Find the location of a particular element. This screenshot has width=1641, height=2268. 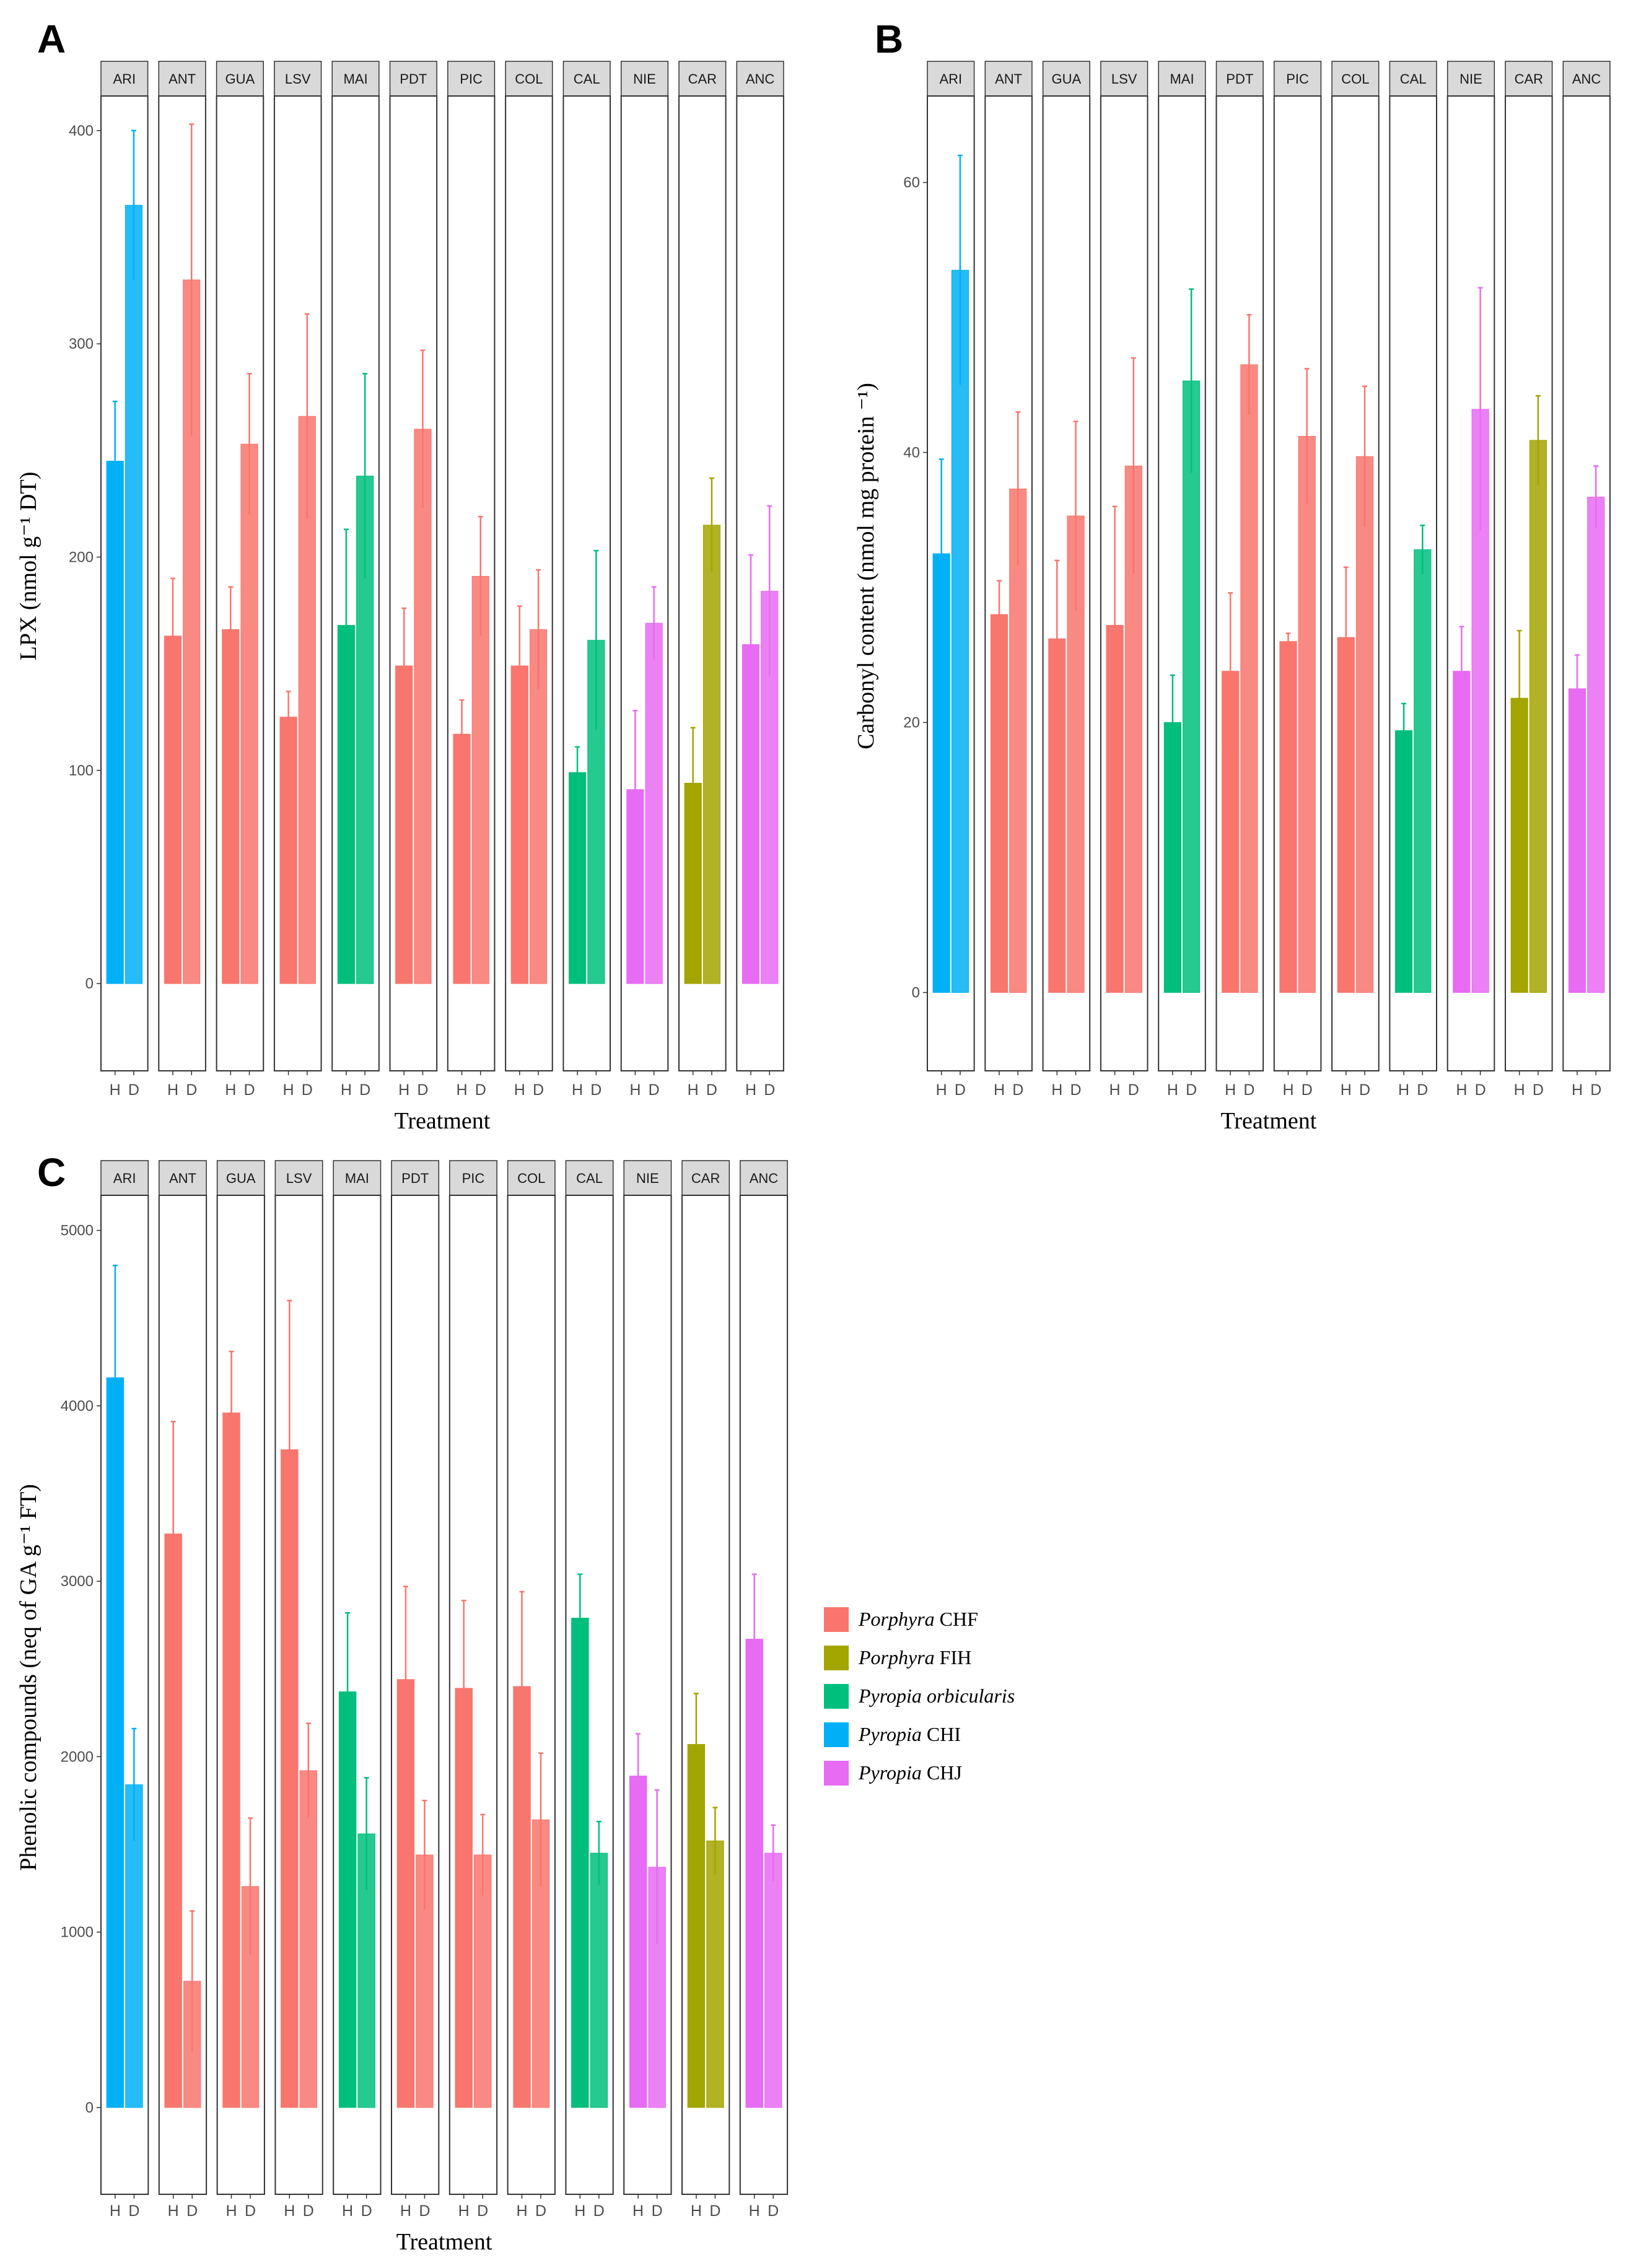

panel-letter: C is located at coordinates (51, 1172).